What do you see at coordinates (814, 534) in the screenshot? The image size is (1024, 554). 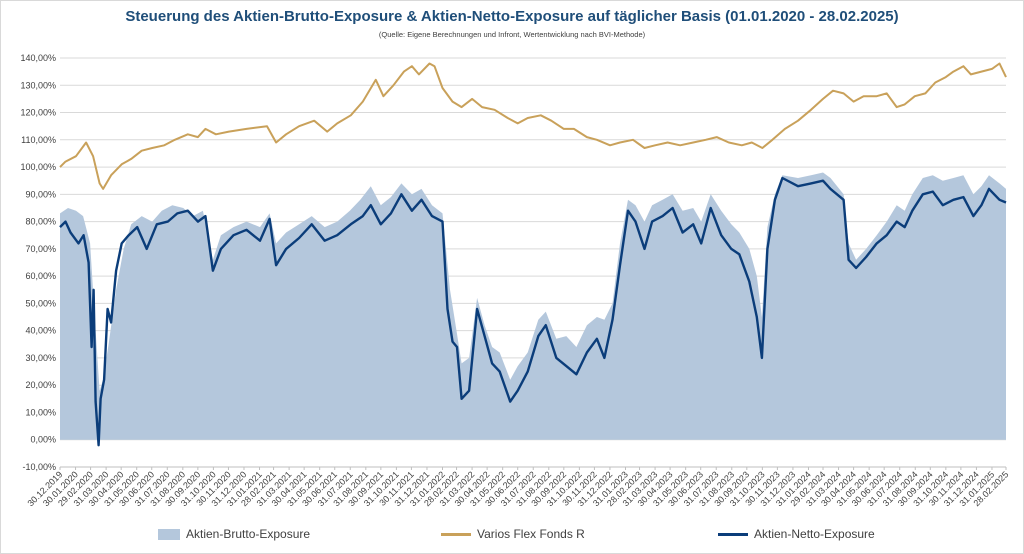 I see `legend-label-netto: Aktien-Netto-Exposure` at bounding box center [814, 534].